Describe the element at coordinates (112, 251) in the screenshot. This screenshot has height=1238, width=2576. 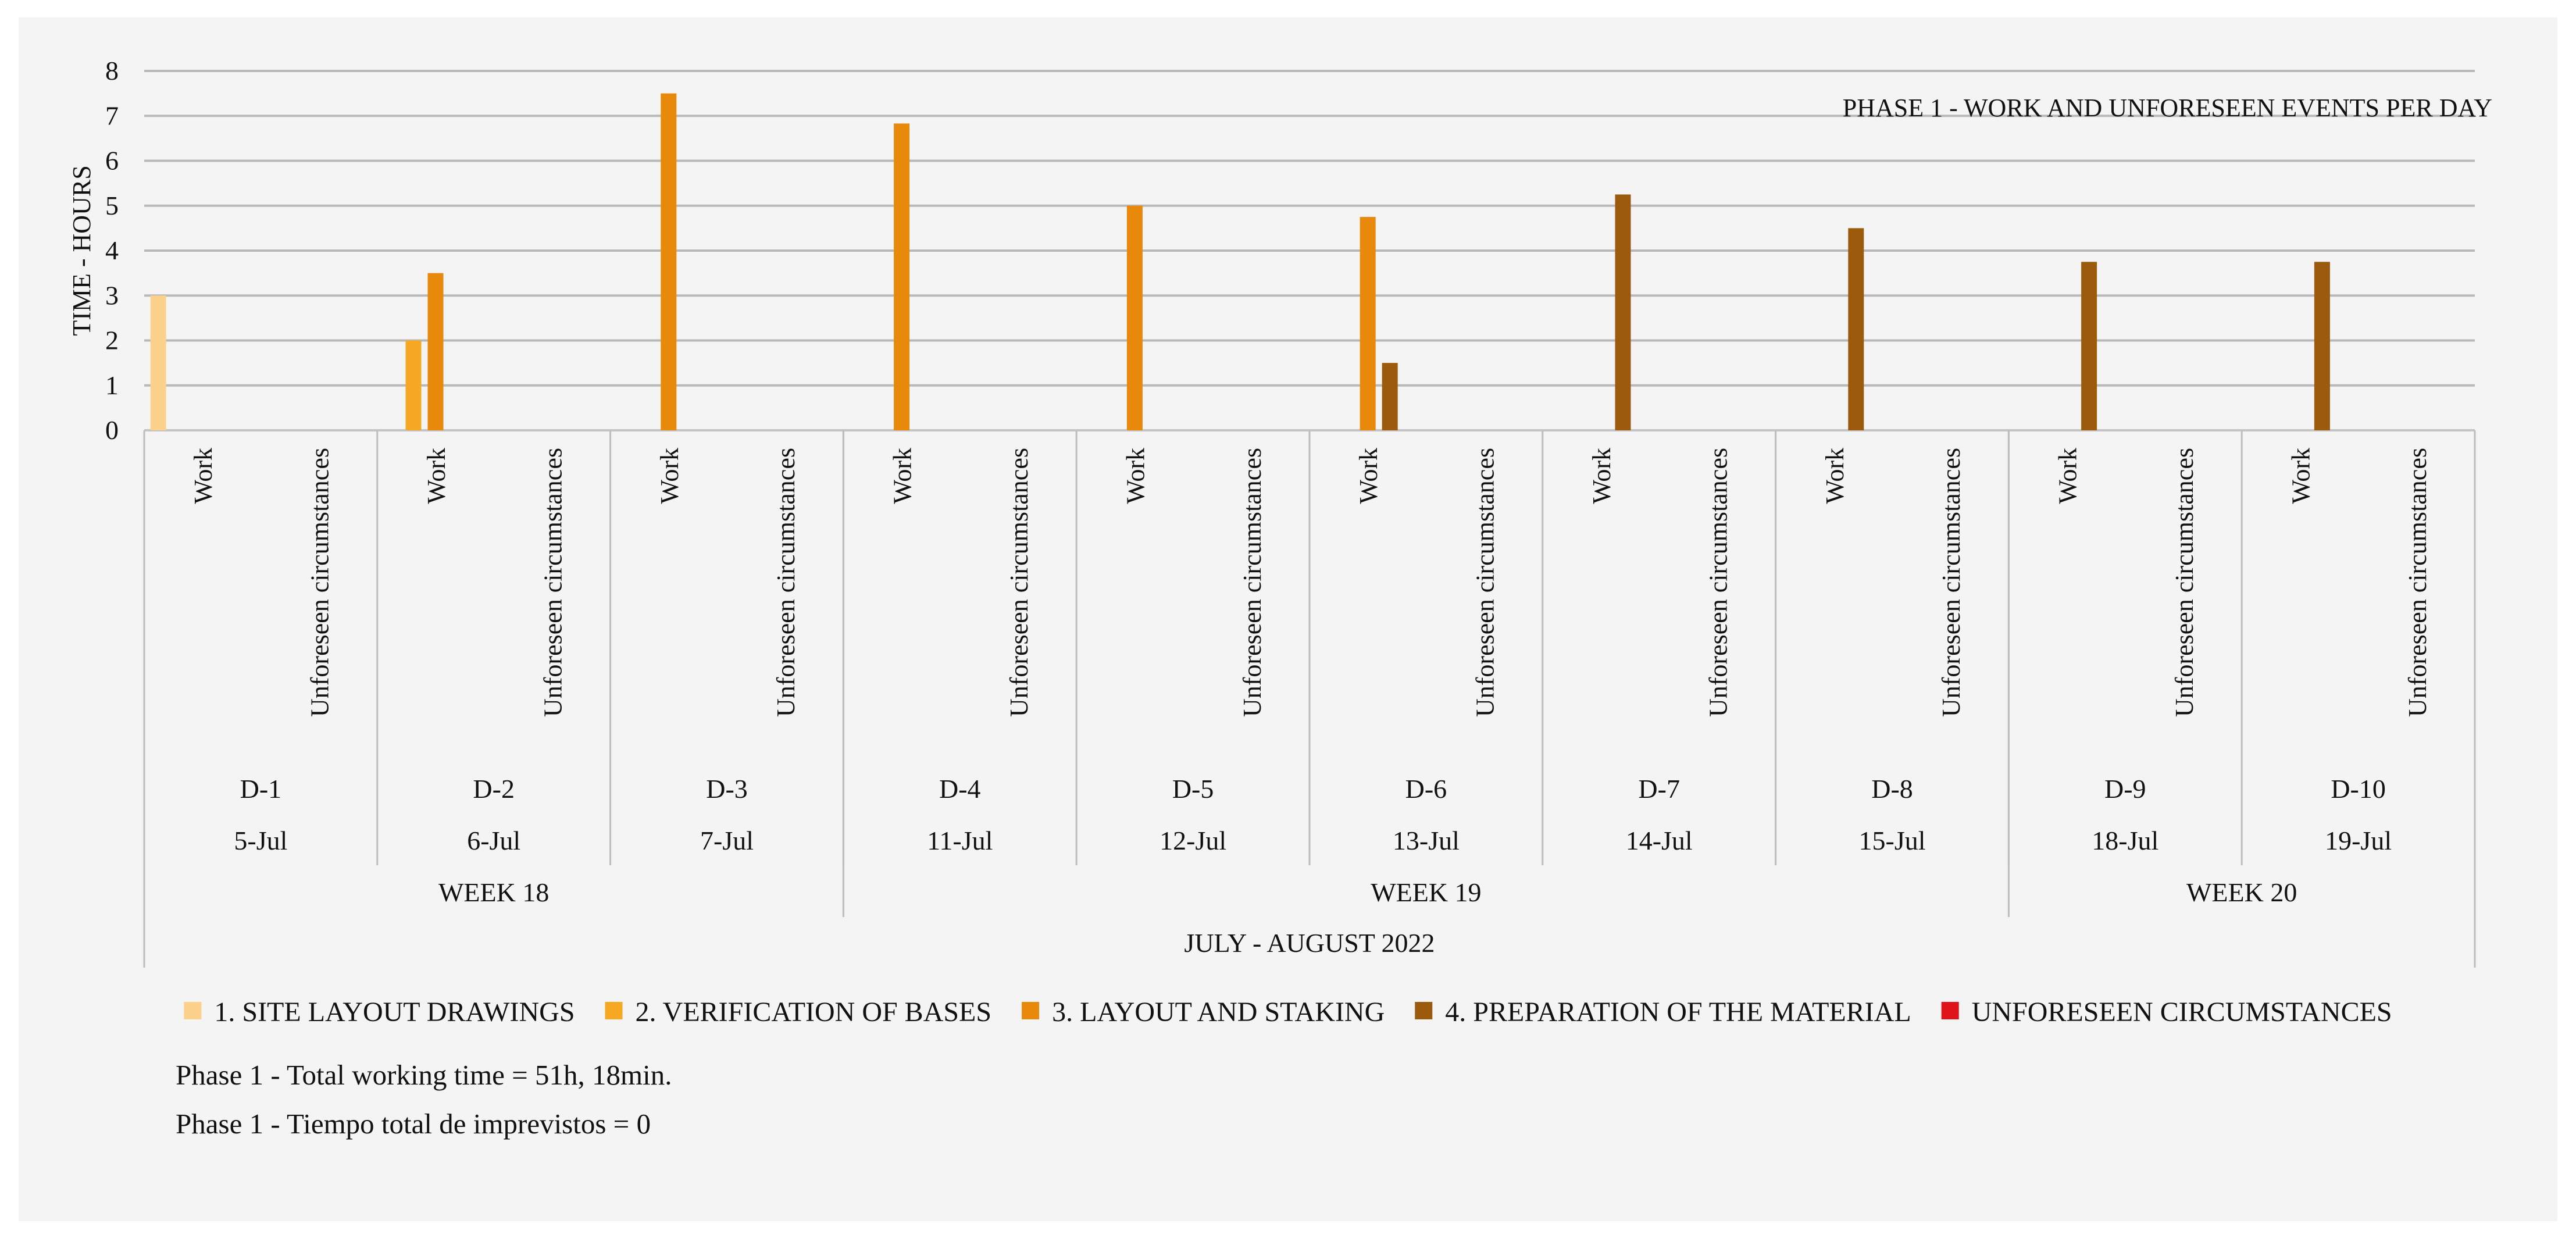
I see `y-tick-label: 4` at that location.